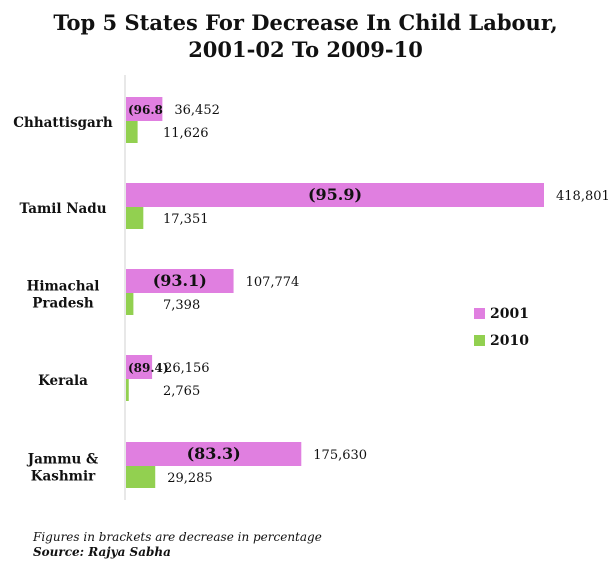 The width and height of the screenshot is (611, 567). Describe the element at coordinates (479, 313) in the screenshot. I see `legend-swatch-2001` at that location.